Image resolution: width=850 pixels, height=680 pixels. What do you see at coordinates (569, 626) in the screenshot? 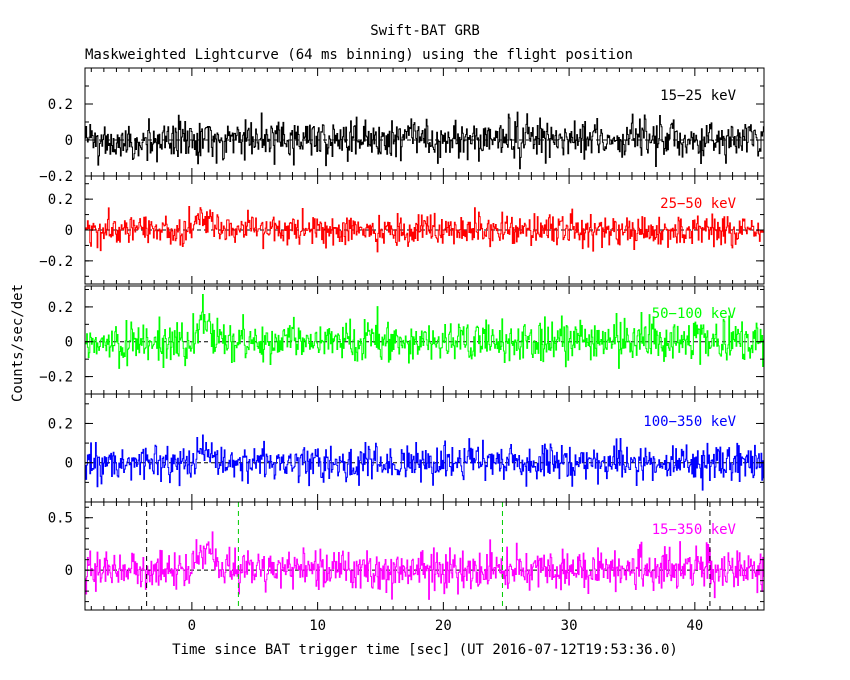
I see `x-tick-label: 30` at bounding box center [569, 626].